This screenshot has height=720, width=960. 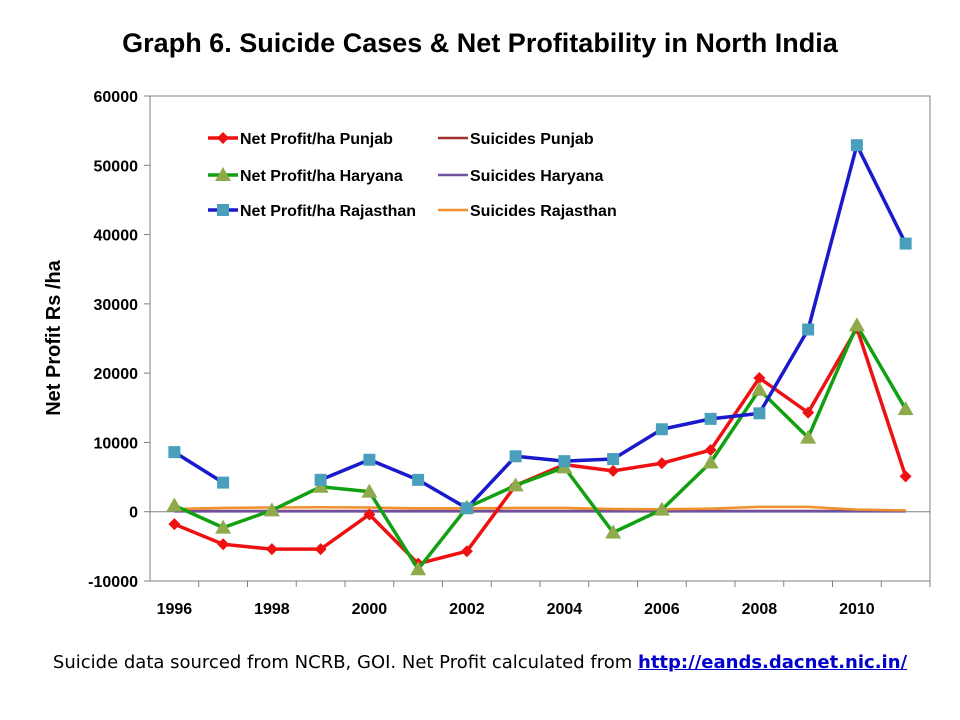 I want to click on legend-label: Suicides Haryana, so click(x=537, y=176).